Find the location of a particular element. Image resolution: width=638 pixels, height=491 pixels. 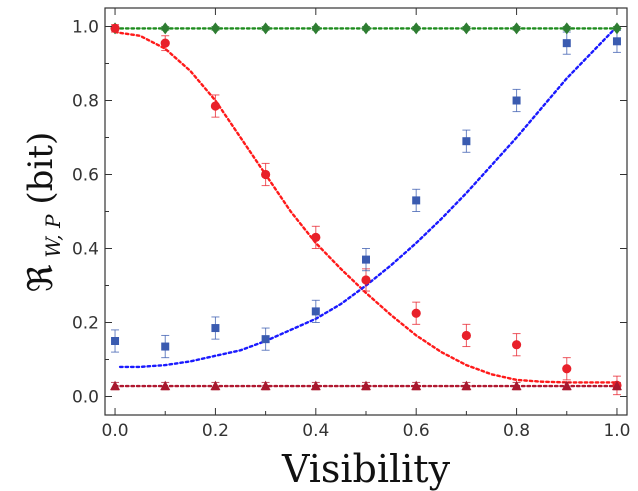

y-axis-title-unit: (bit) is located at coordinates (41, 168).